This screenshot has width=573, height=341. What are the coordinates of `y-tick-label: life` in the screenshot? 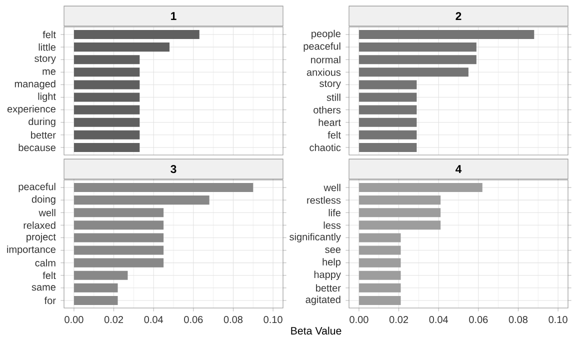 It's located at (334, 212).